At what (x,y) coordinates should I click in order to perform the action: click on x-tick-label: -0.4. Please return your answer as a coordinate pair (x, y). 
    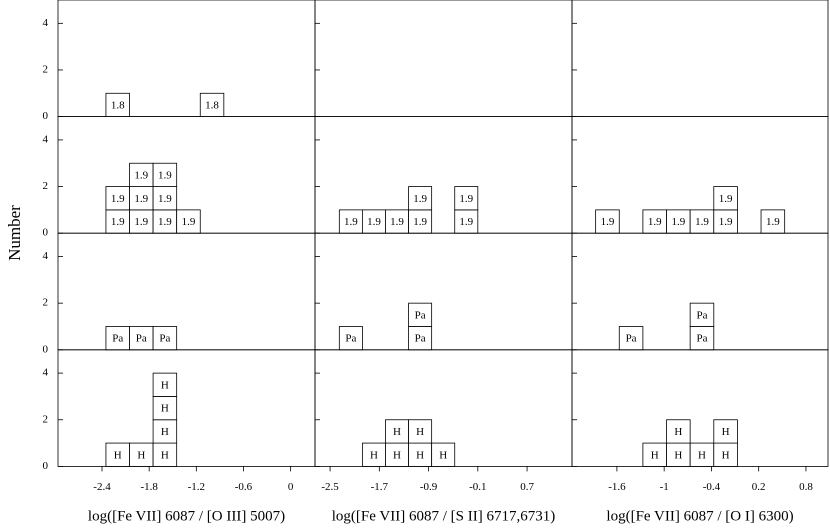
    Looking at the image, I should click on (712, 487).